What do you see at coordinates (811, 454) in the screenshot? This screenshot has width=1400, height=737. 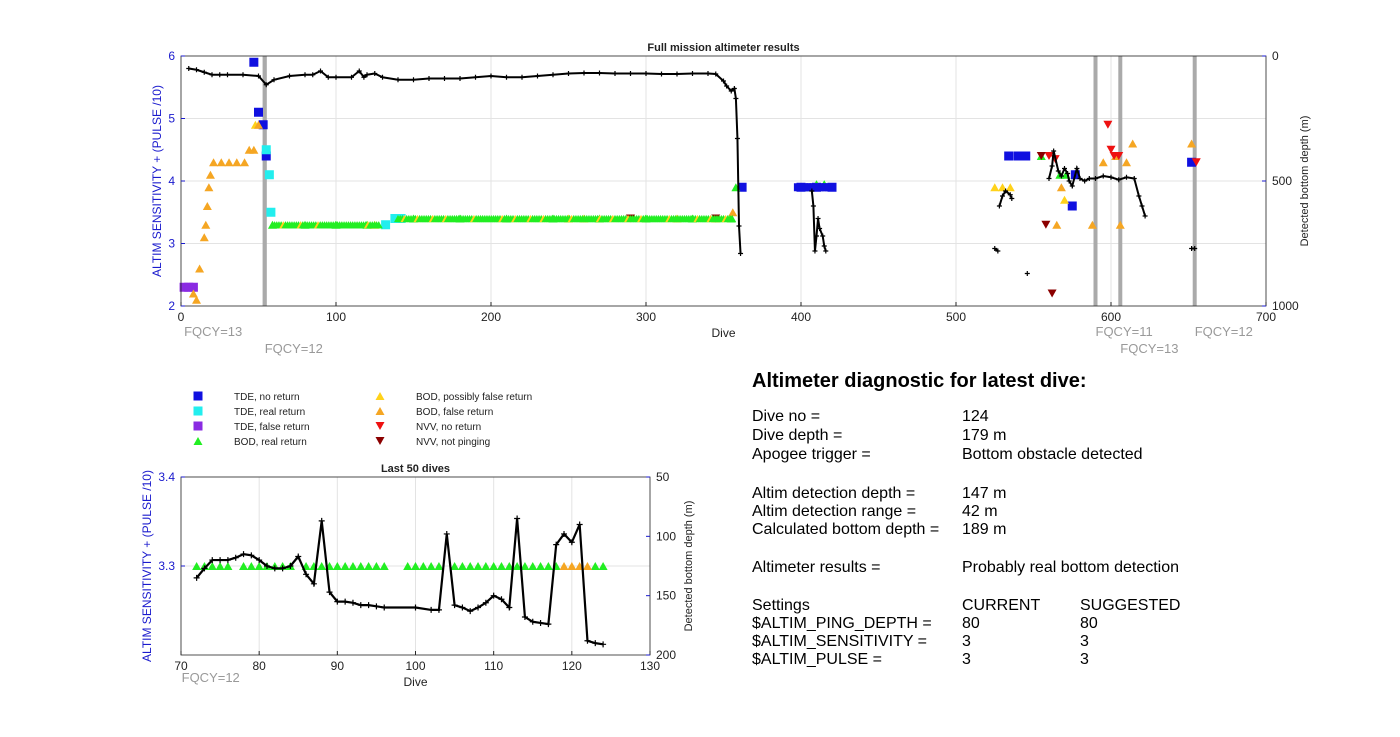 I see `apogee-label: Apogee trigger =` at bounding box center [811, 454].